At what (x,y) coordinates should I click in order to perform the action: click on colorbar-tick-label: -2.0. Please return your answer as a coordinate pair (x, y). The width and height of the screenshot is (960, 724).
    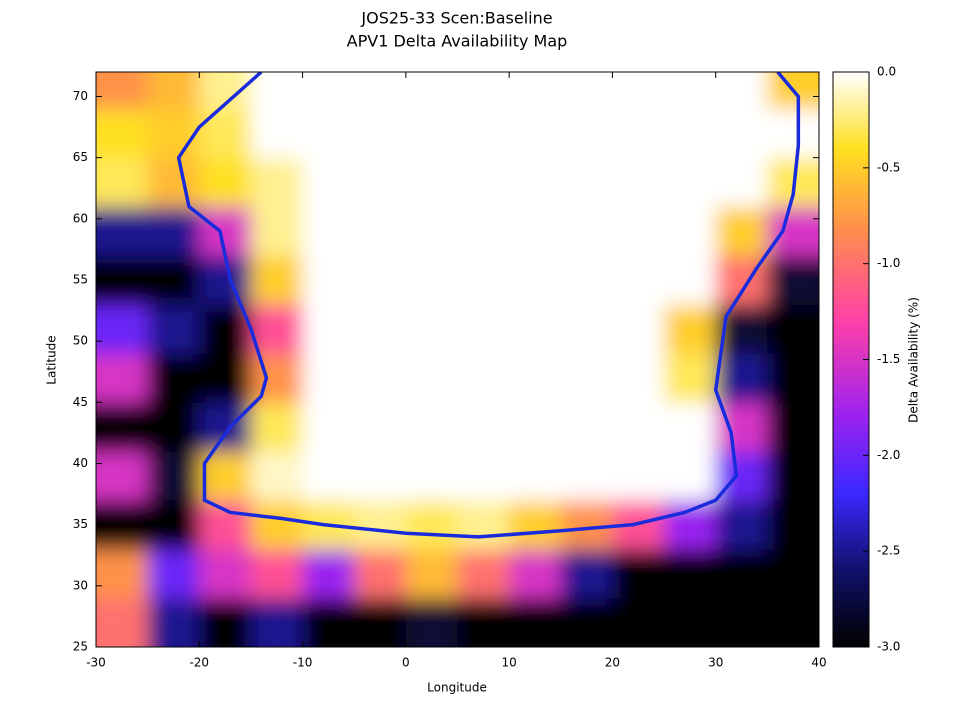
    Looking at the image, I should click on (888, 455).